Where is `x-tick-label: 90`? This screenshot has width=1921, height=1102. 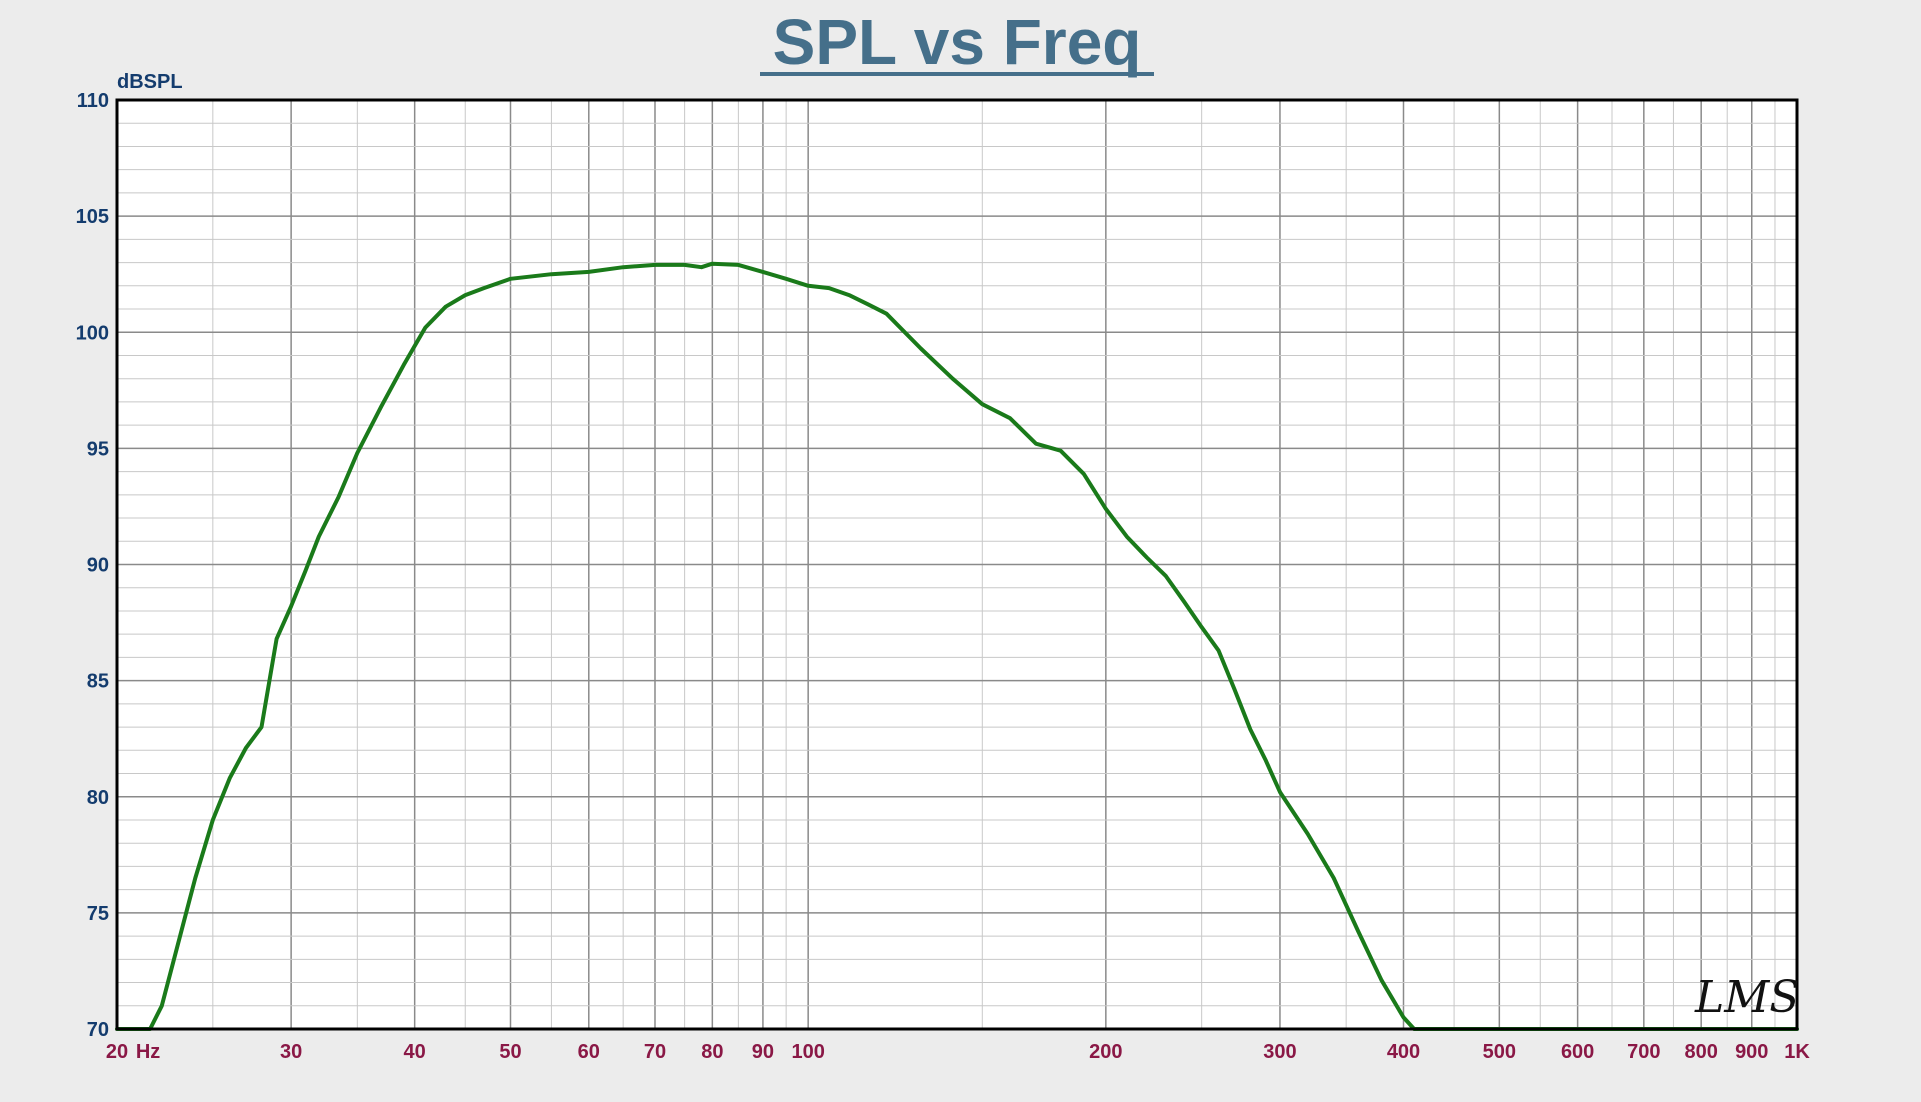 x-tick-label: 90 is located at coordinates (763, 1052).